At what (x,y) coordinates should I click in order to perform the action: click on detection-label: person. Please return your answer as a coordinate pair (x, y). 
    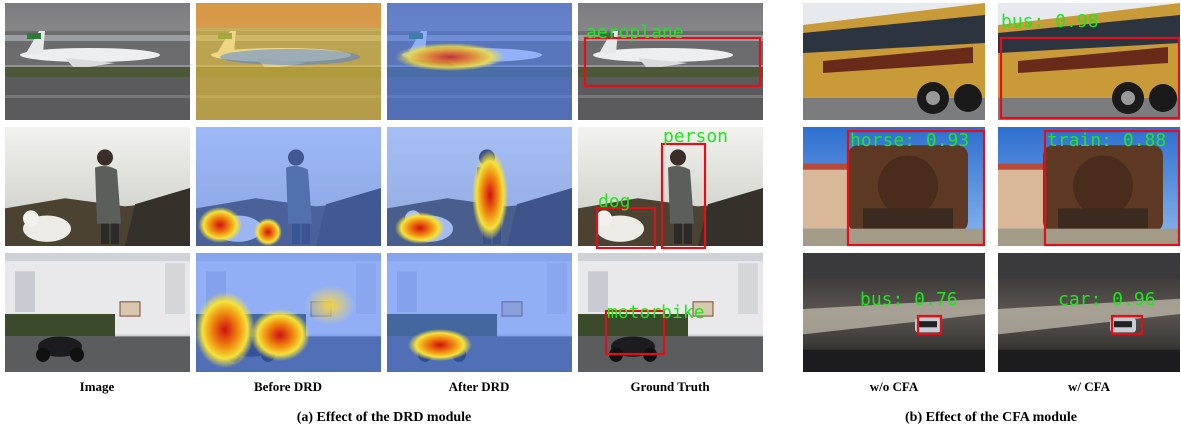
    Looking at the image, I should click on (695, 136).